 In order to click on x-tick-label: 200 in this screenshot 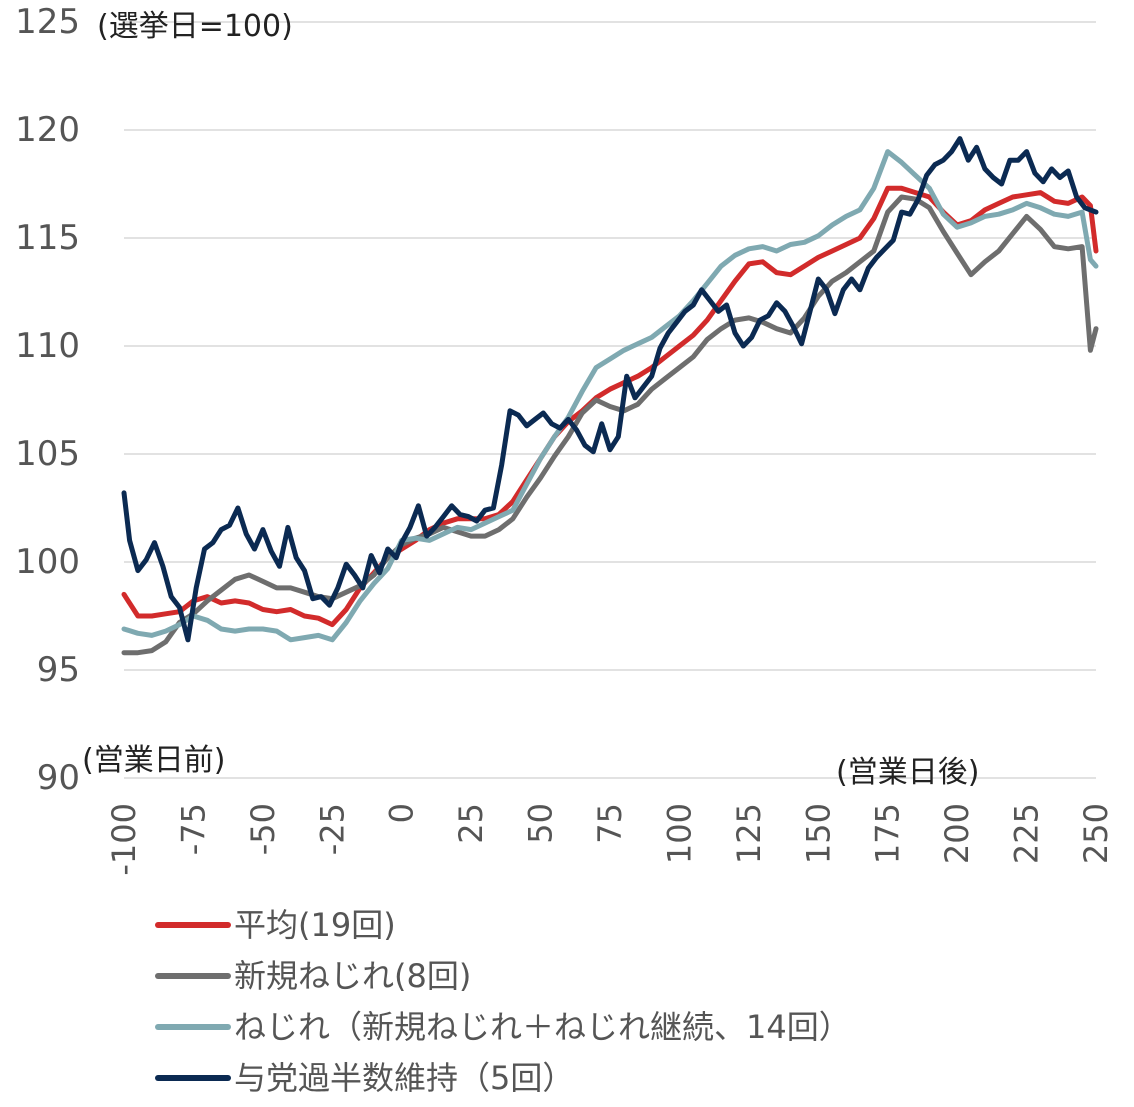, I will do `click(957, 833)`.